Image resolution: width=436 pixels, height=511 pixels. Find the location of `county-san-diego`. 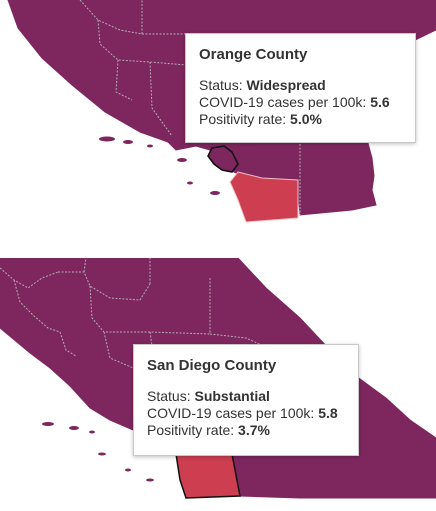

county-san-diego is located at coordinates (264, 197).